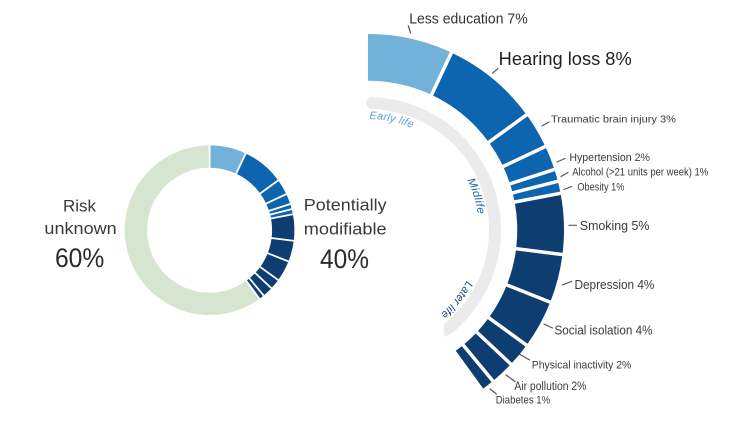 The height and width of the screenshot is (423, 744). I want to click on svg-text: Potentially, so click(346, 206).